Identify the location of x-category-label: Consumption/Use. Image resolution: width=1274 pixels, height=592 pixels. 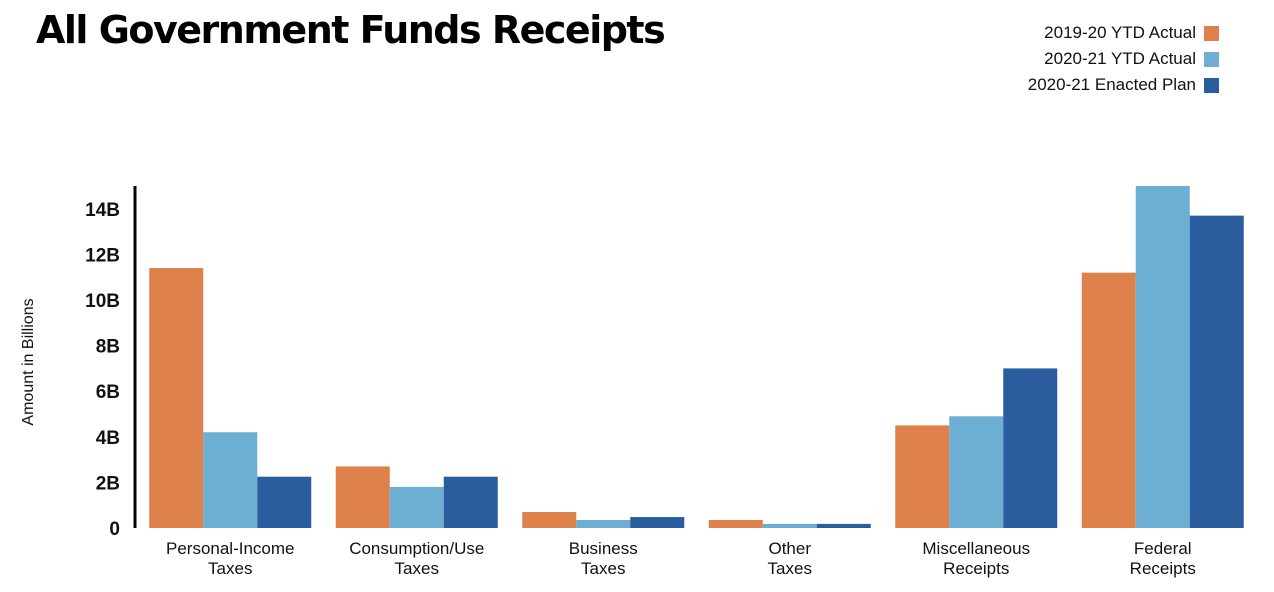
(416, 548).